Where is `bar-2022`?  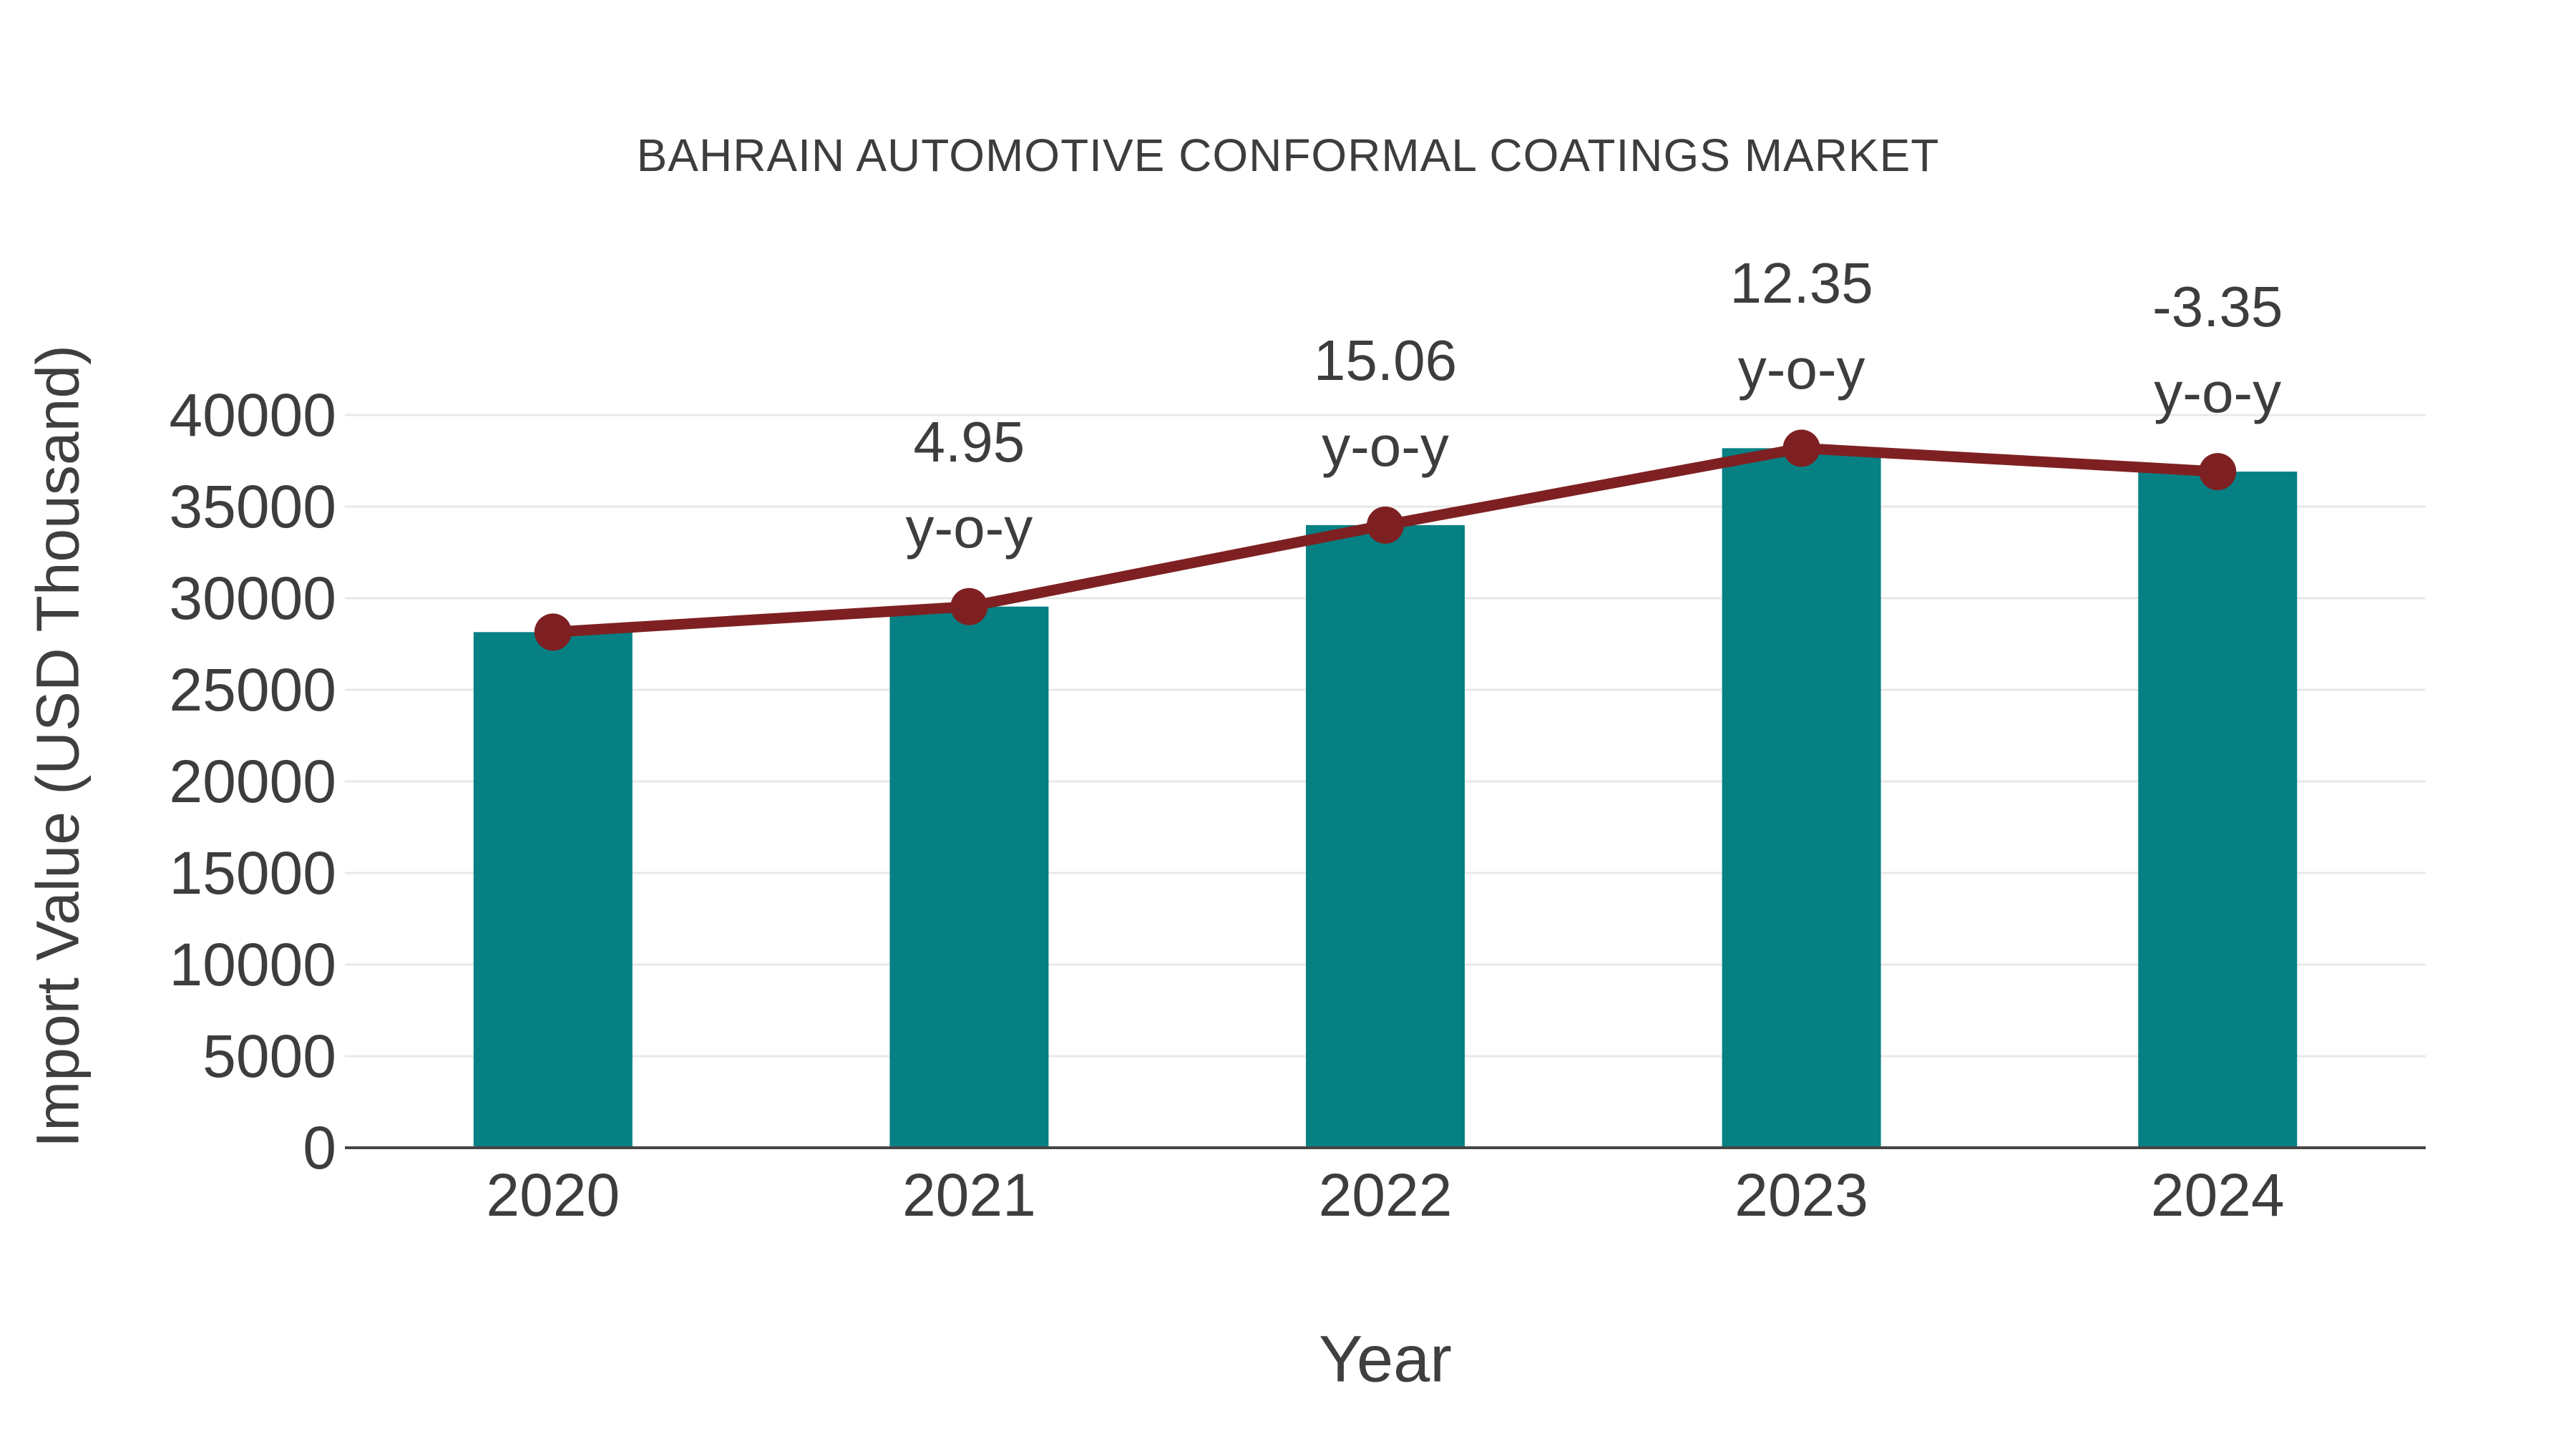 bar-2022 is located at coordinates (1385, 836).